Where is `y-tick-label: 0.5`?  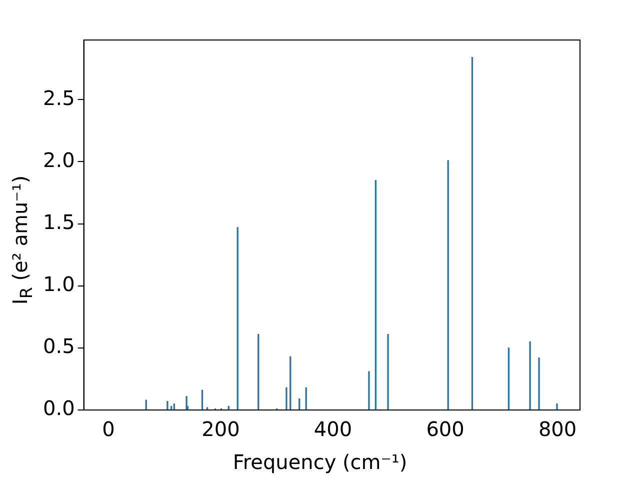
y-tick-label: 0.5 is located at coordinates (58, 346).